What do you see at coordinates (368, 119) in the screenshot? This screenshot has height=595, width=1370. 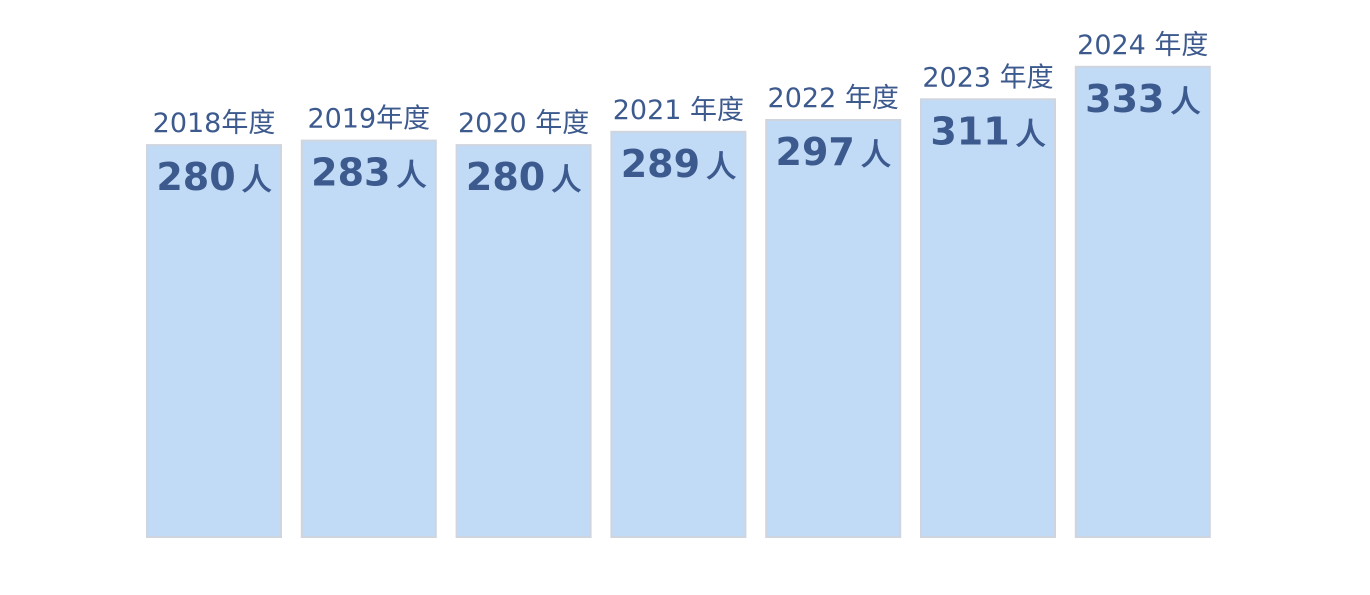 I see `category-label-1: 2019年度` at bounding box center [368, 119].